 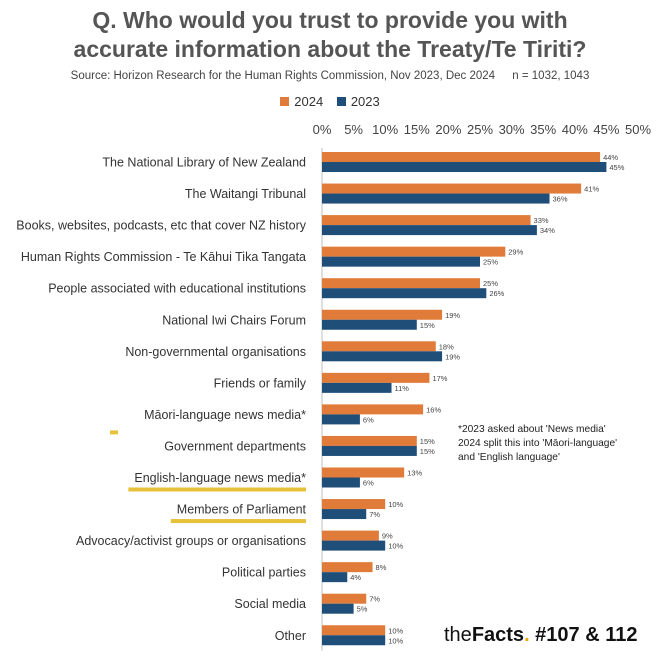 What do you see at coordinates (575, 129) in the screenshot?
I see `x-tick-label: 40%` at bounding box center [575, 129].